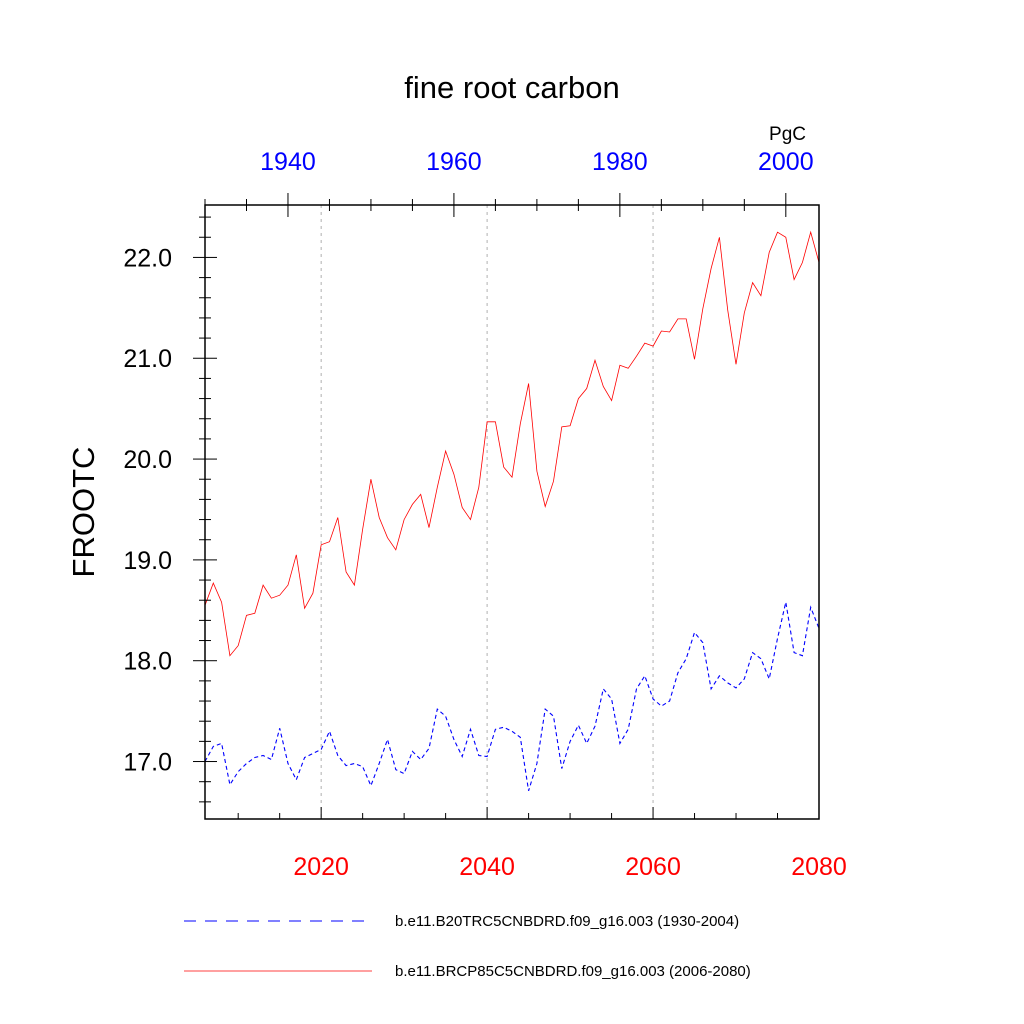  Describe the element at coordinates (147, 460) in the screenshot. I see `y-tick-label: 20.0` at that location.